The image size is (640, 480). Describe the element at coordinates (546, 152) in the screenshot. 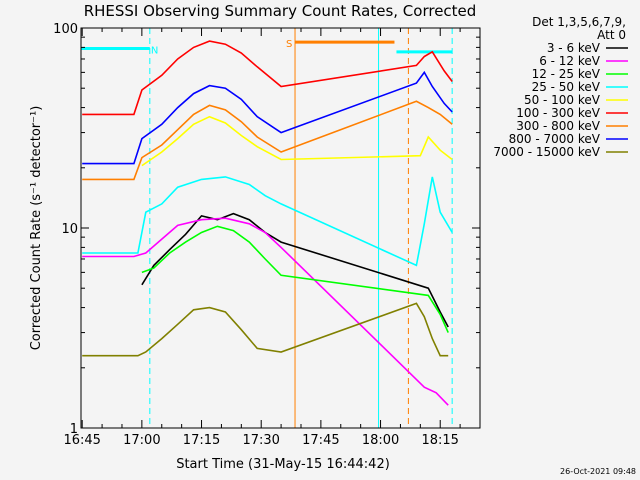

I see `legend-label: 7000 - 15000 keV` at that location.